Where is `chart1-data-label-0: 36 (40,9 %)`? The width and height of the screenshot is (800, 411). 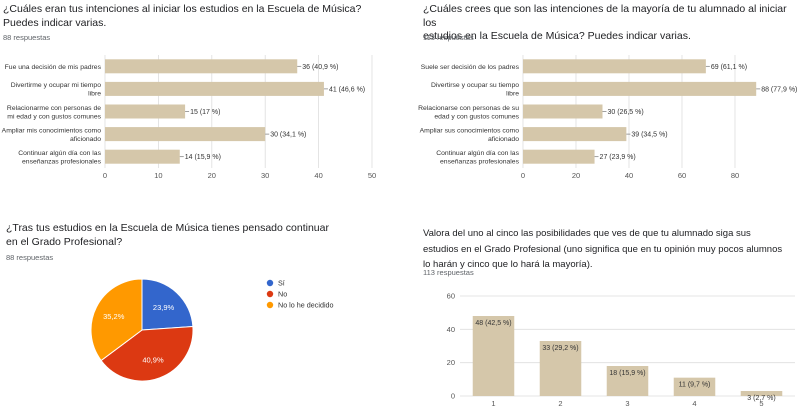 chart1-data-label-0: 36 (40,9 %) is located at coordinates (320, 67).